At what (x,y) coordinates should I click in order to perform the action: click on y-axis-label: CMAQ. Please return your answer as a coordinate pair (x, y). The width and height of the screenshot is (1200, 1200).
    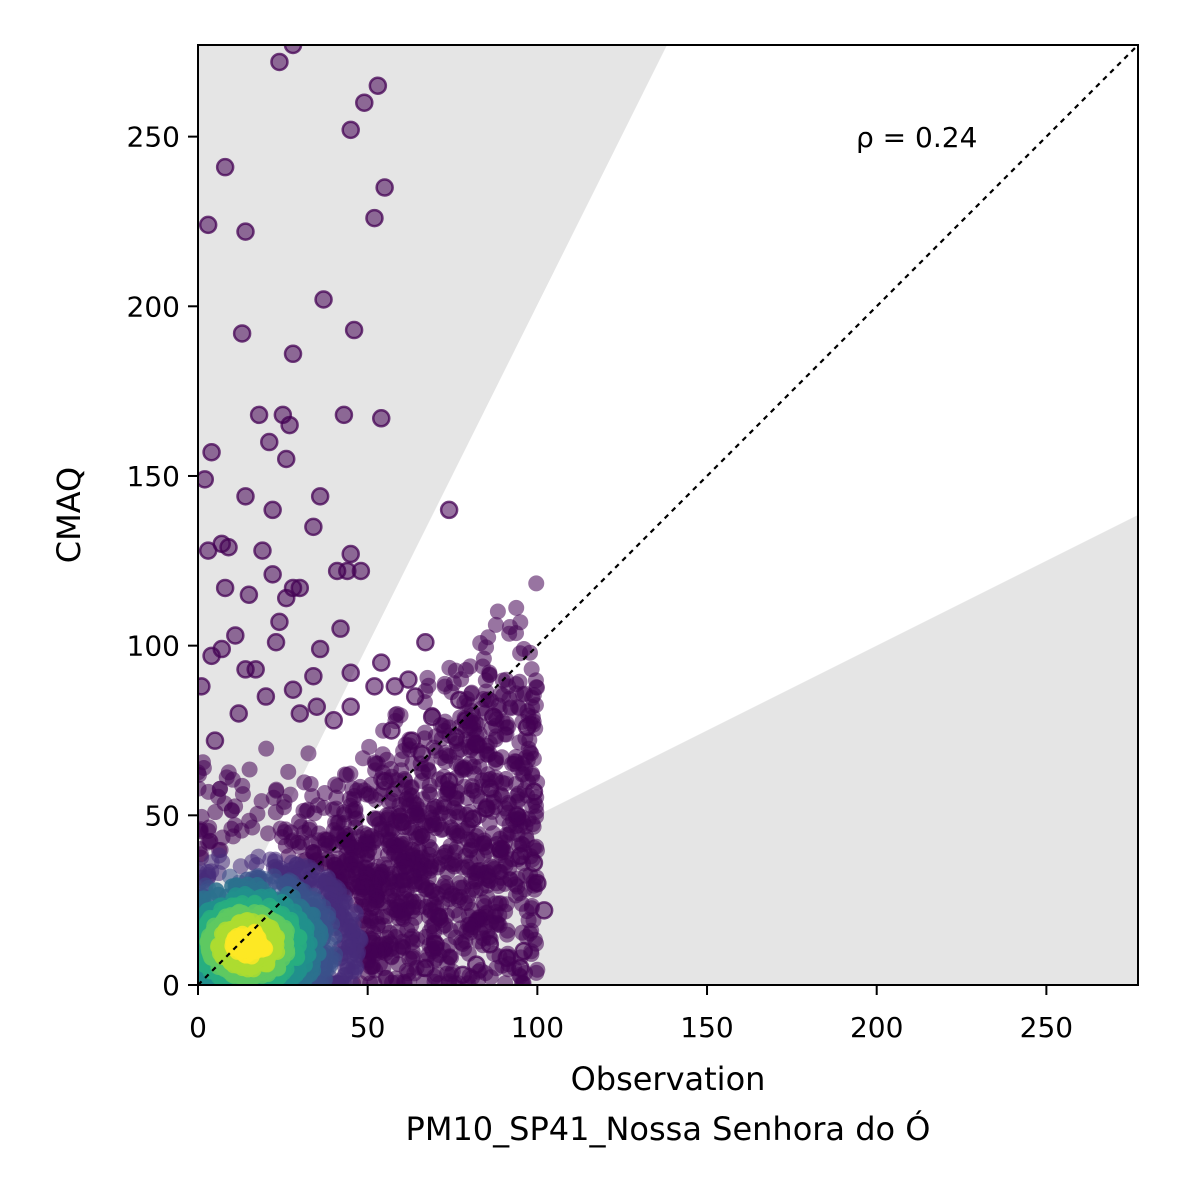
    Looking at the image, I should click on (69, 515).